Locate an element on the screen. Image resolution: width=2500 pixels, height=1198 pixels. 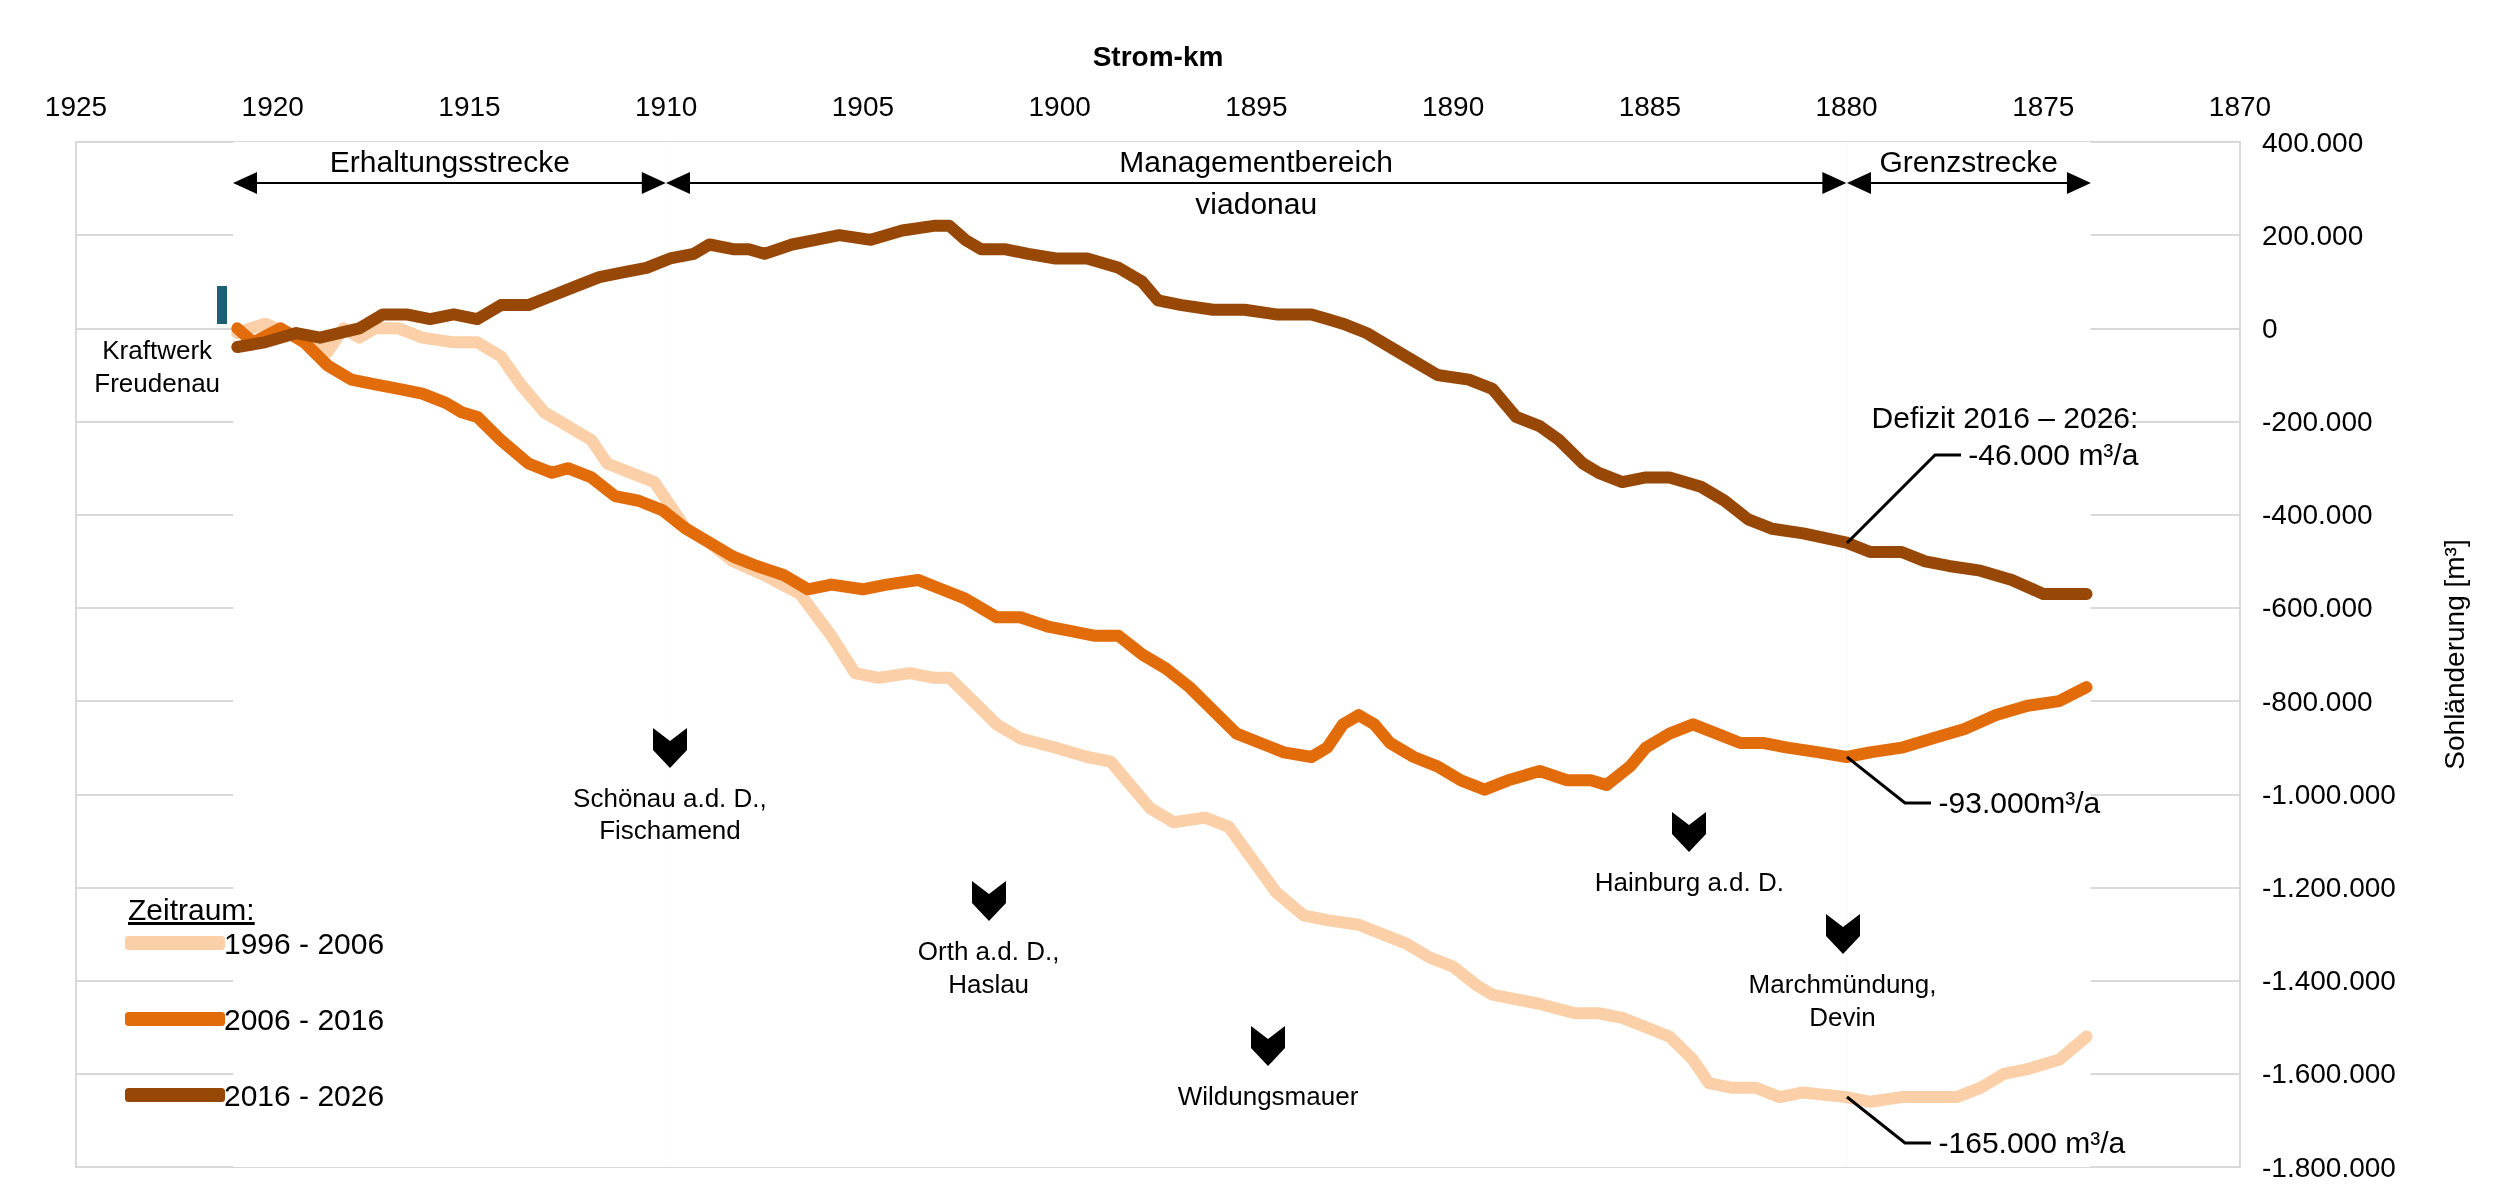
y-tick-label: -800.000 is located at coordinates (2317, 701).